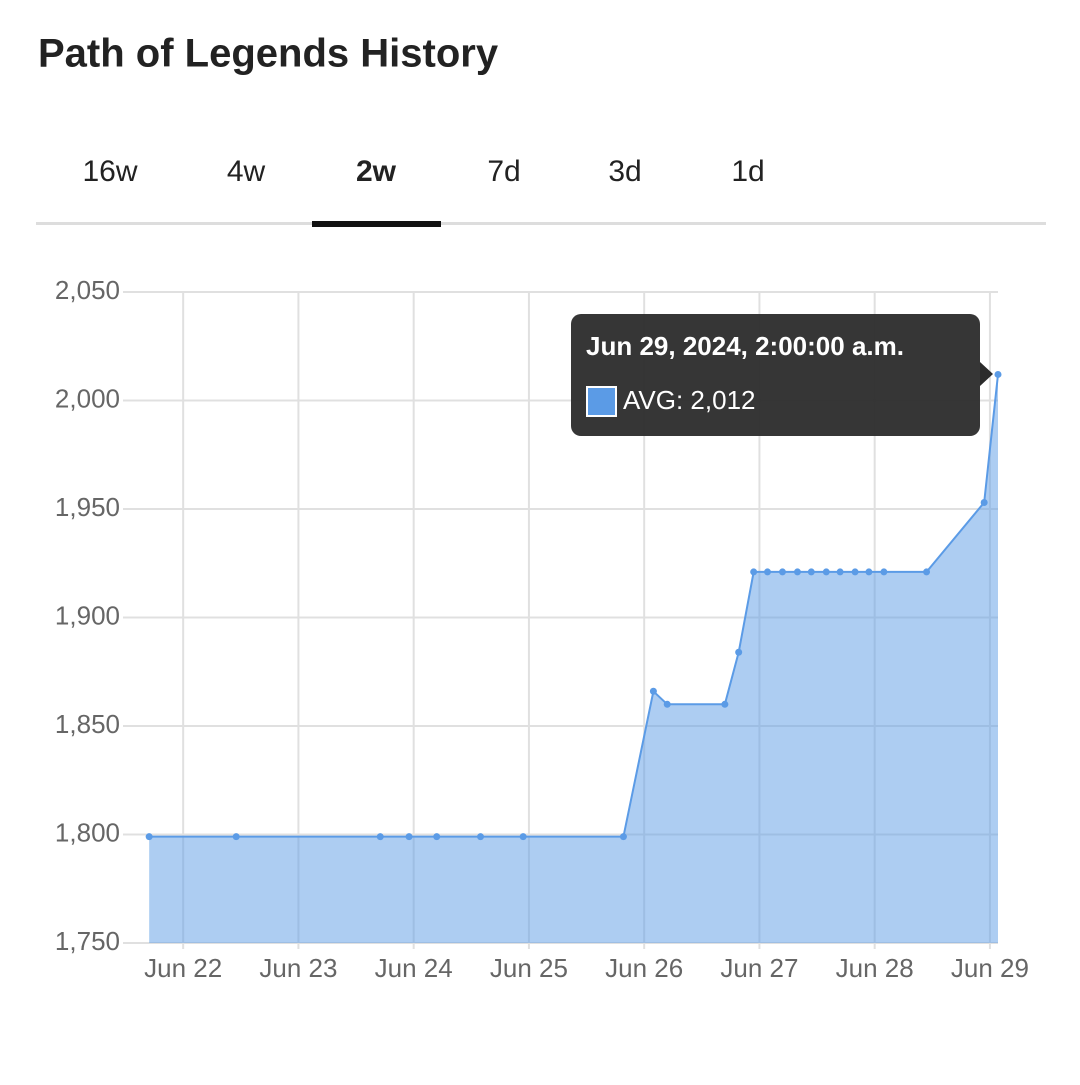 This screenshot has height=1085, width=1080. Describe the element at coordinates (601, 401) in the screenshot. I see `tooltip-swatch` at that location.